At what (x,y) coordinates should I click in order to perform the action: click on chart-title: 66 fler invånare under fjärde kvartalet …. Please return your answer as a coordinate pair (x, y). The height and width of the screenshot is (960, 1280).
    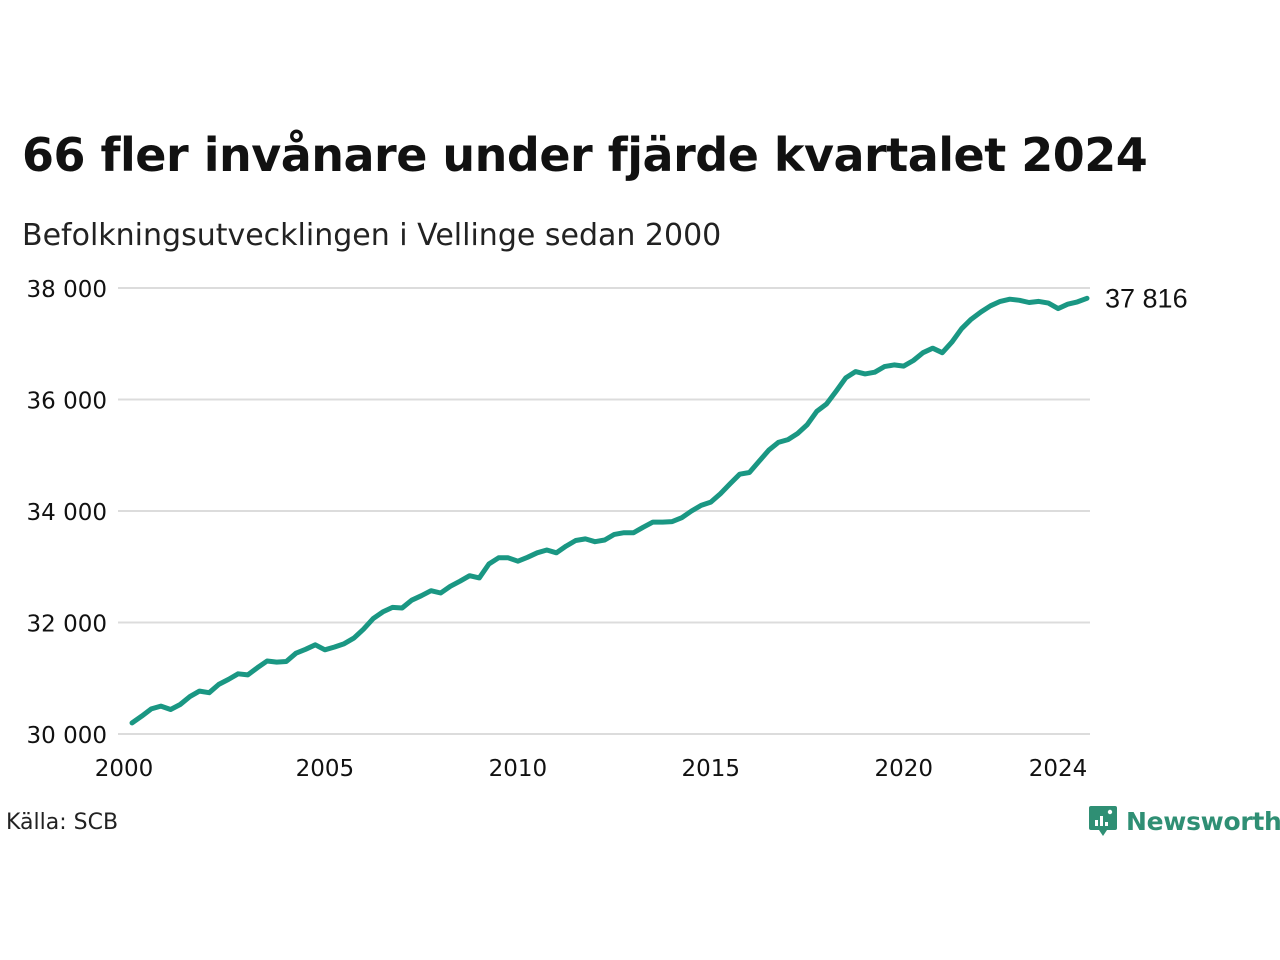
    Looking at the image, I should click on (585, 155).